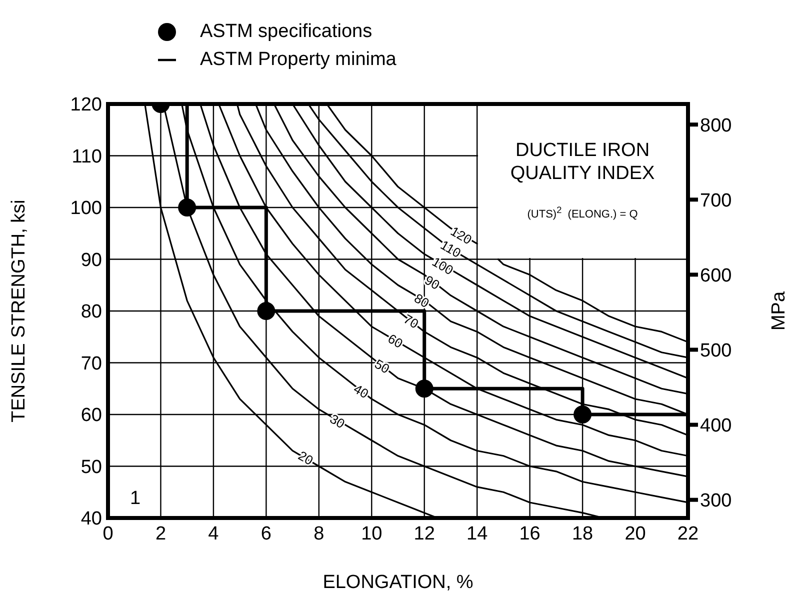  I want to click on x-tick-label: 0, so click(108, 533).